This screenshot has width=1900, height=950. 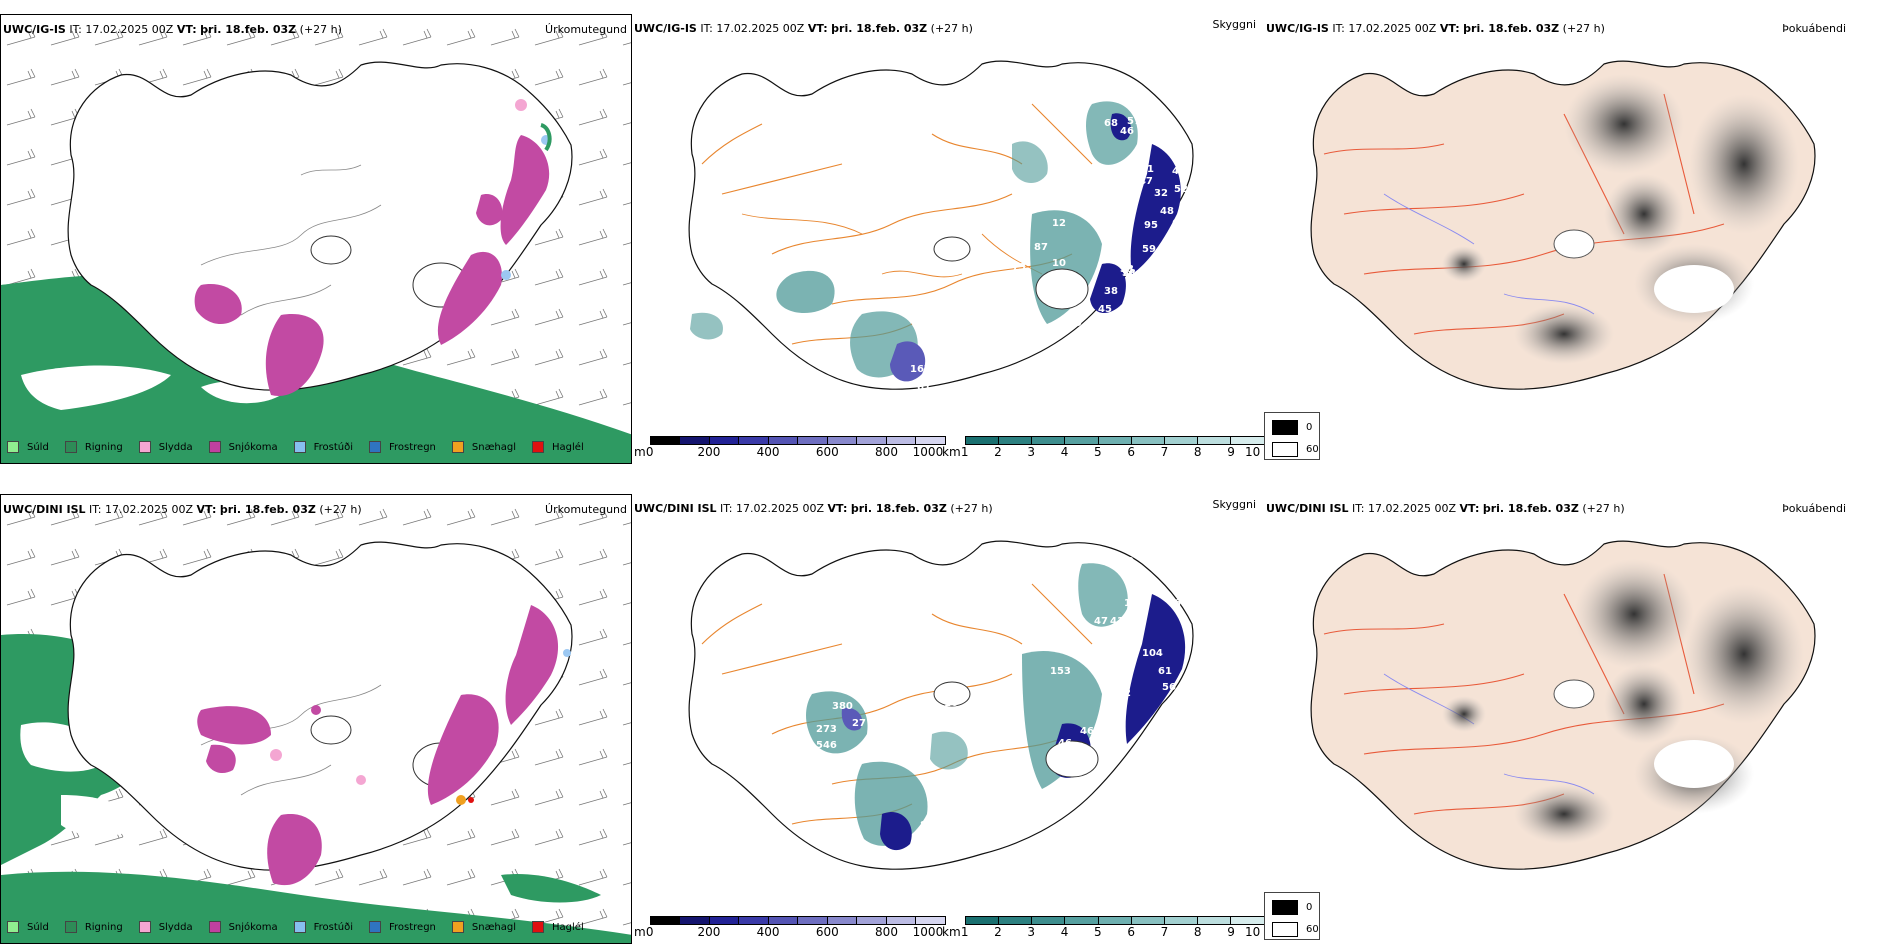 I want to click on vis-label: 417, so click(x=1120, y=621).